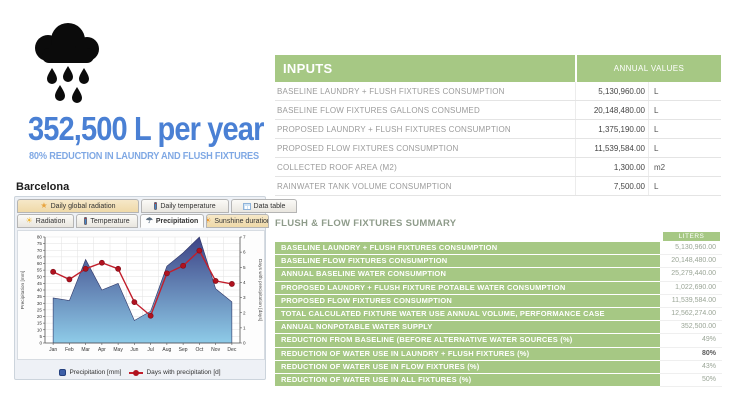  What do you see at coordinates (40, 316) in the screenshot?
I see `svg-text: 20` at bounding box center [40, 316].